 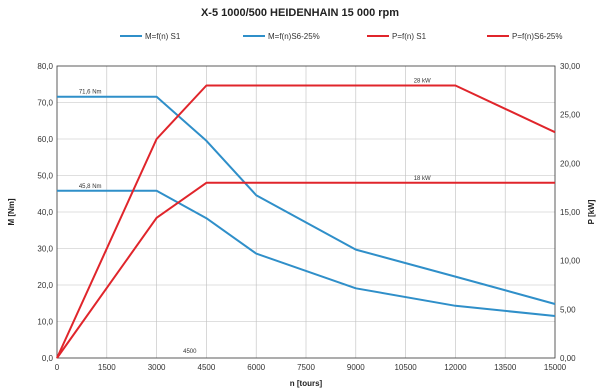 What do you see at coordinates (45, 66) in the screenshot?
I see `y-left-tick-label: 80,0` at bounding box center [45, 66].